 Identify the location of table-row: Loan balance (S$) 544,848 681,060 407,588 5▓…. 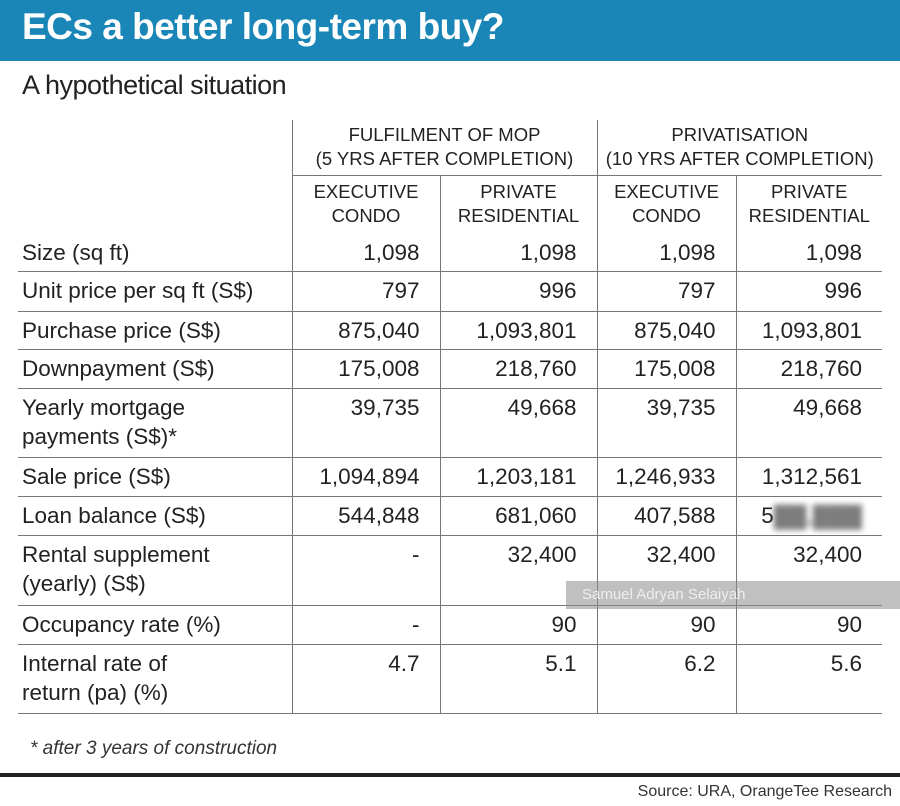
(450, 515).